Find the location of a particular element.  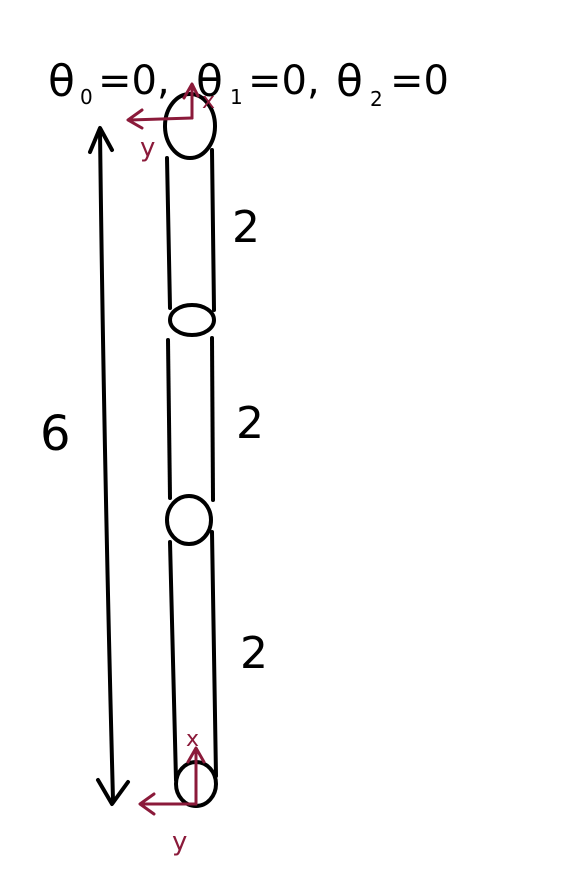

theta2-subscript: 2 is located at coordinates (376, 99).